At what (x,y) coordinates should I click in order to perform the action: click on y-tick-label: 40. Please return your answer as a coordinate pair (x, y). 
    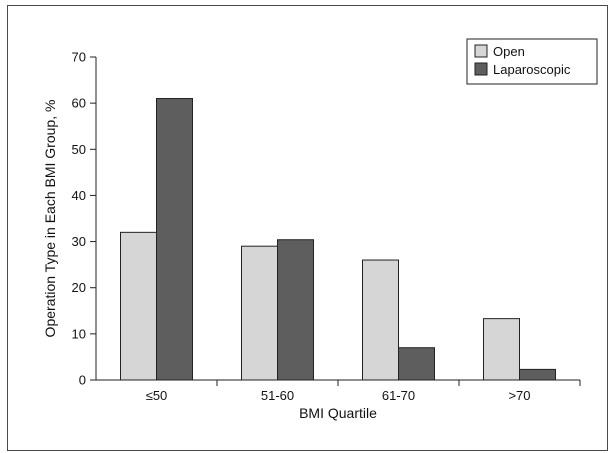
    Looking at the image, I should click on (79, 195).